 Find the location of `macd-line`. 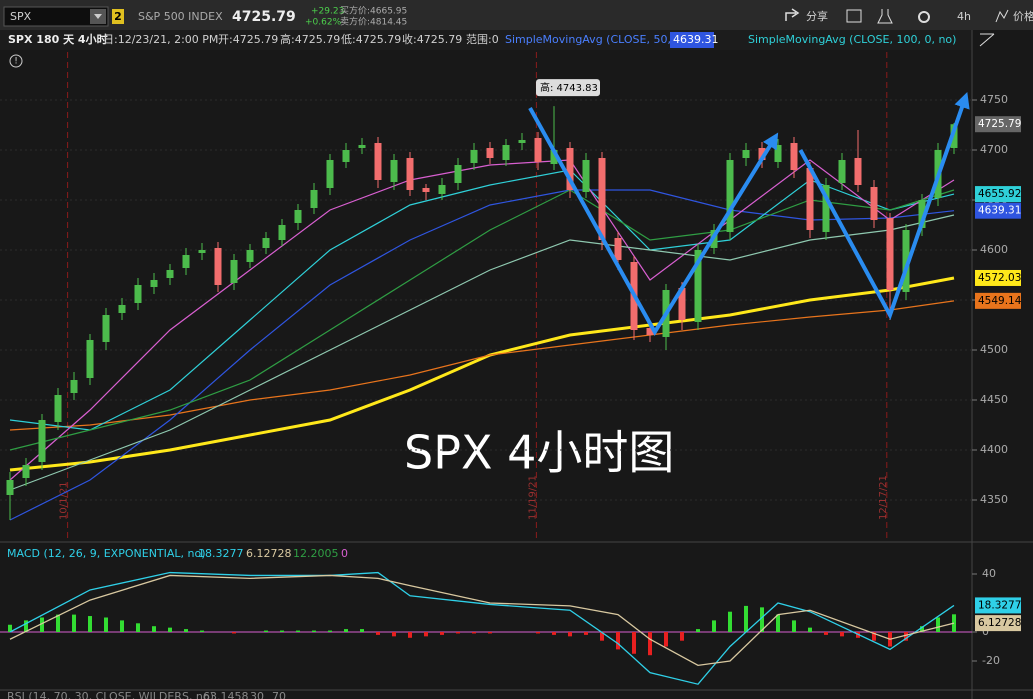

macd-line is located at coordinates (482, 628).